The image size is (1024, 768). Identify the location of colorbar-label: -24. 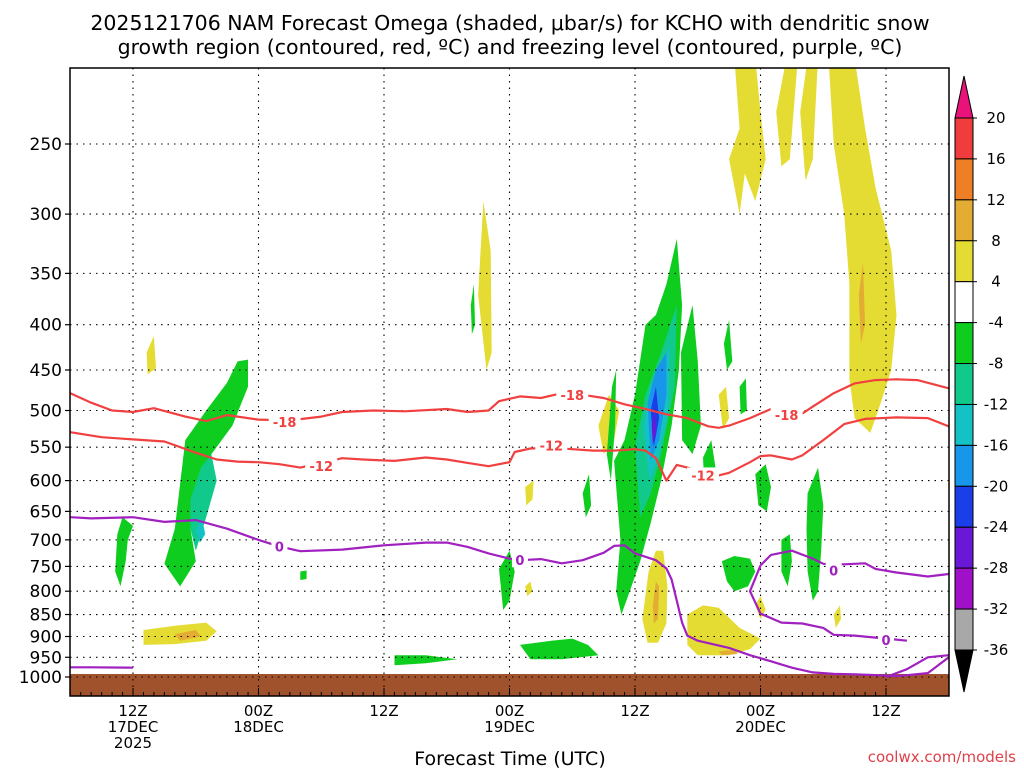
(996, 527).